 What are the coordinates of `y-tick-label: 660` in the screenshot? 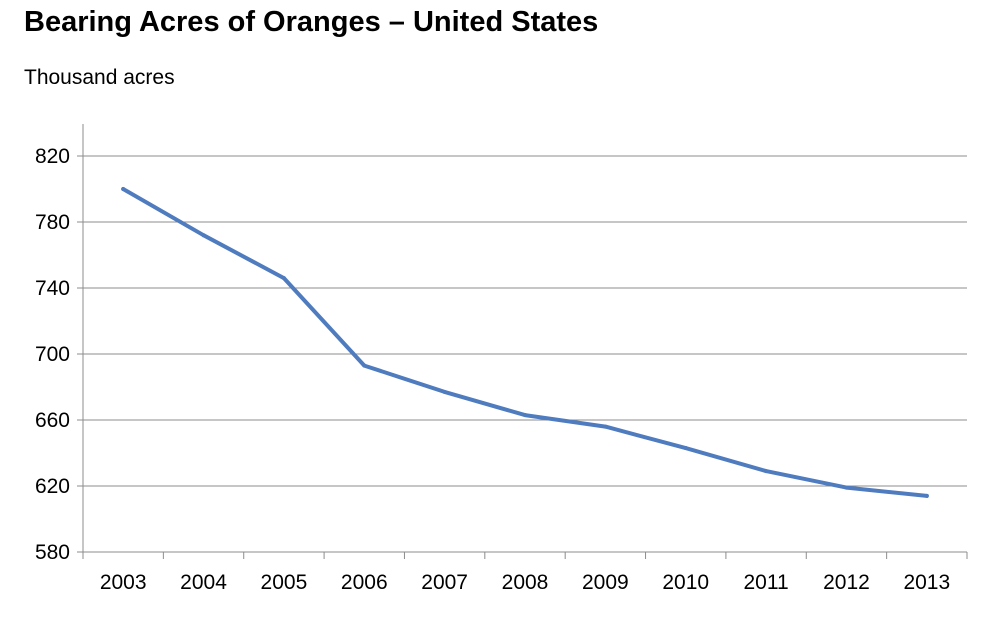 It's located at (52, 420).